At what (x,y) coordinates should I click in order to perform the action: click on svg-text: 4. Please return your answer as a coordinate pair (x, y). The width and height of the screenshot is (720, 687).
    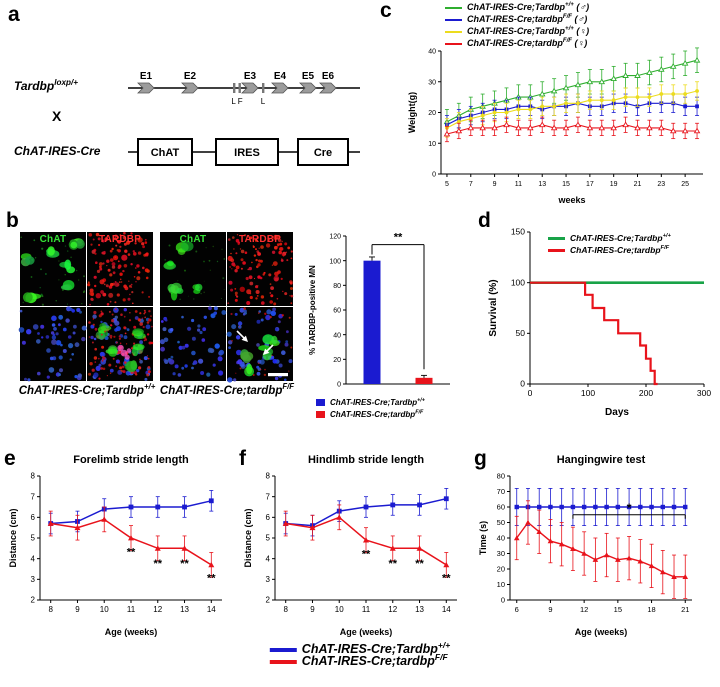
    Looking at the image, I should click on (268, 558).